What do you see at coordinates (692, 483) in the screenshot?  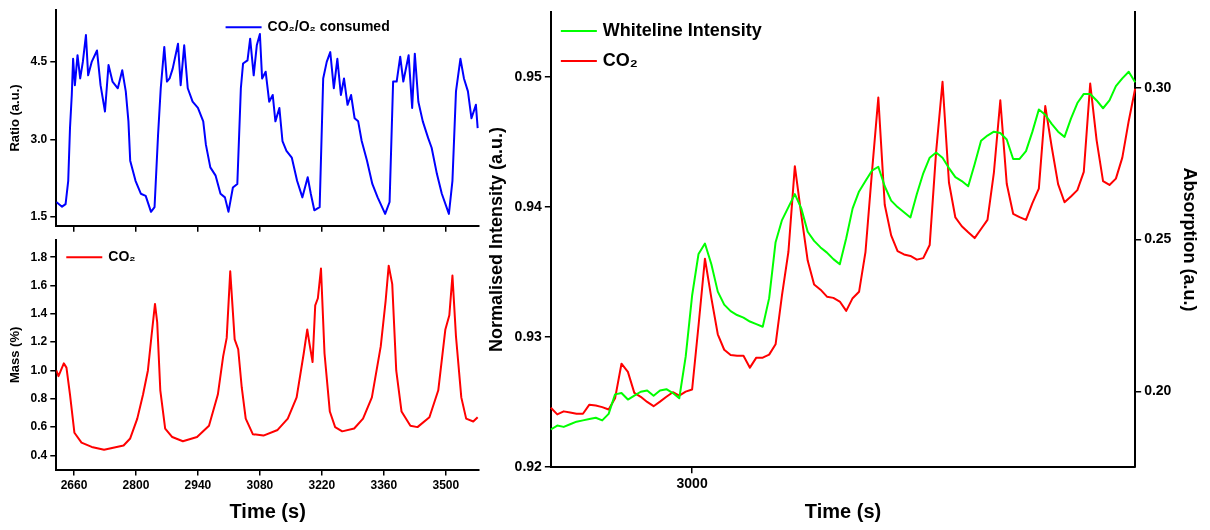 I see `x-tick-label: 3000` at bounding box center [692, 483].